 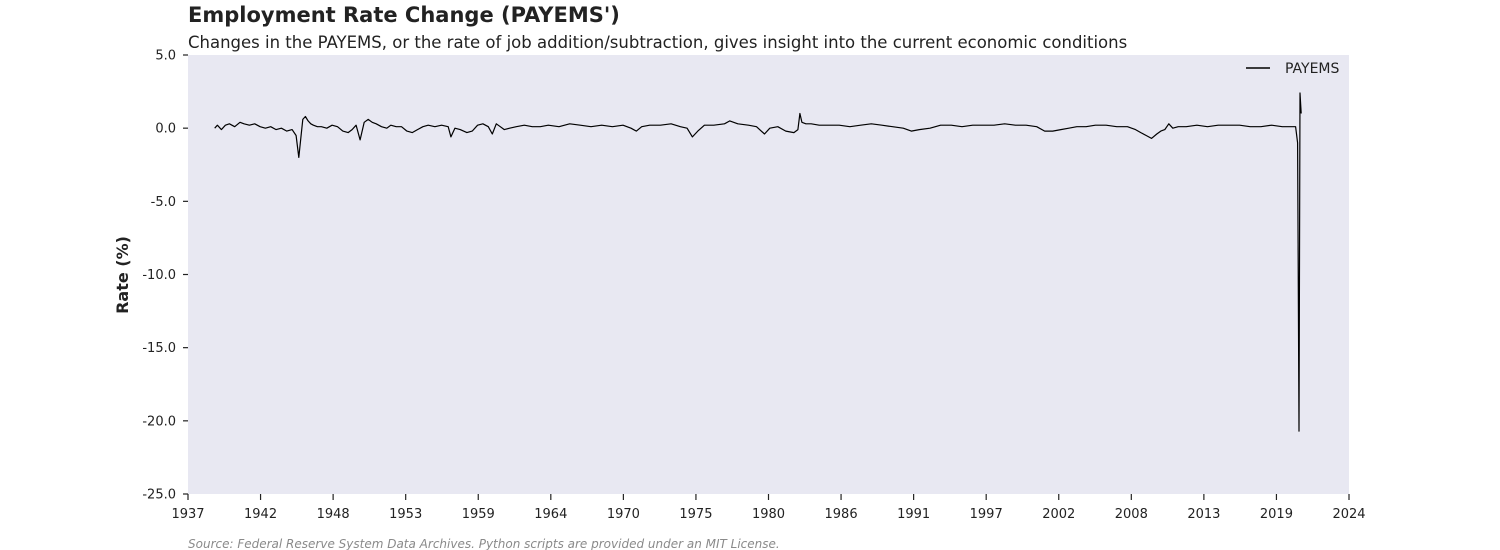 What do you see at coordinates (159, 348) in the screenshot?
I see `y-tick-label: -15.0` at bounding box center [159, 348].